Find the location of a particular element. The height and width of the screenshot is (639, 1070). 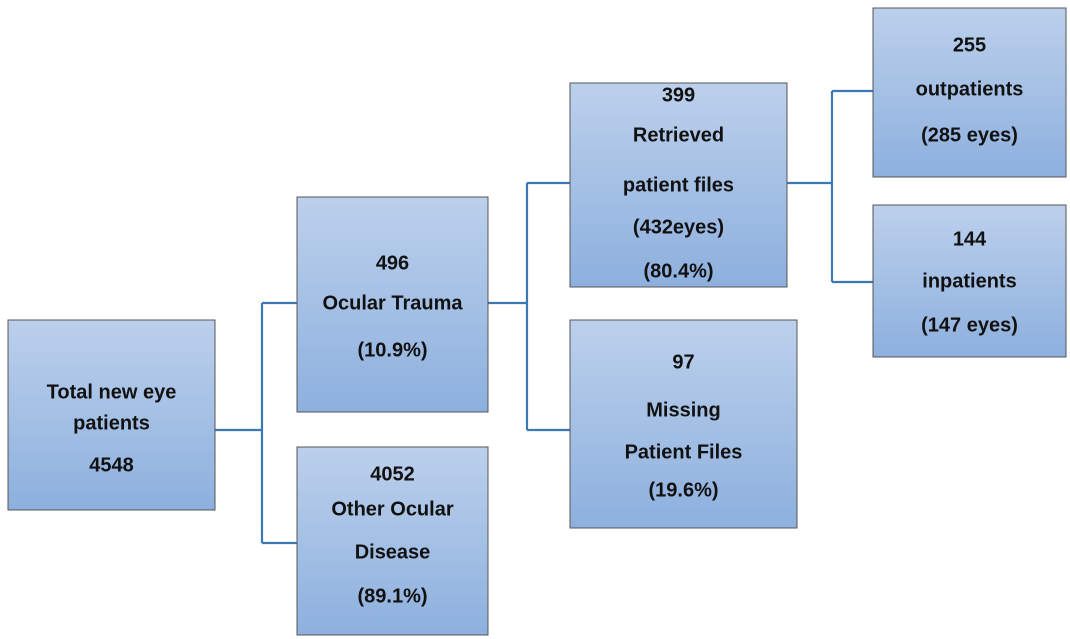

node-label: inpatients is located at coordinates (969, 281).